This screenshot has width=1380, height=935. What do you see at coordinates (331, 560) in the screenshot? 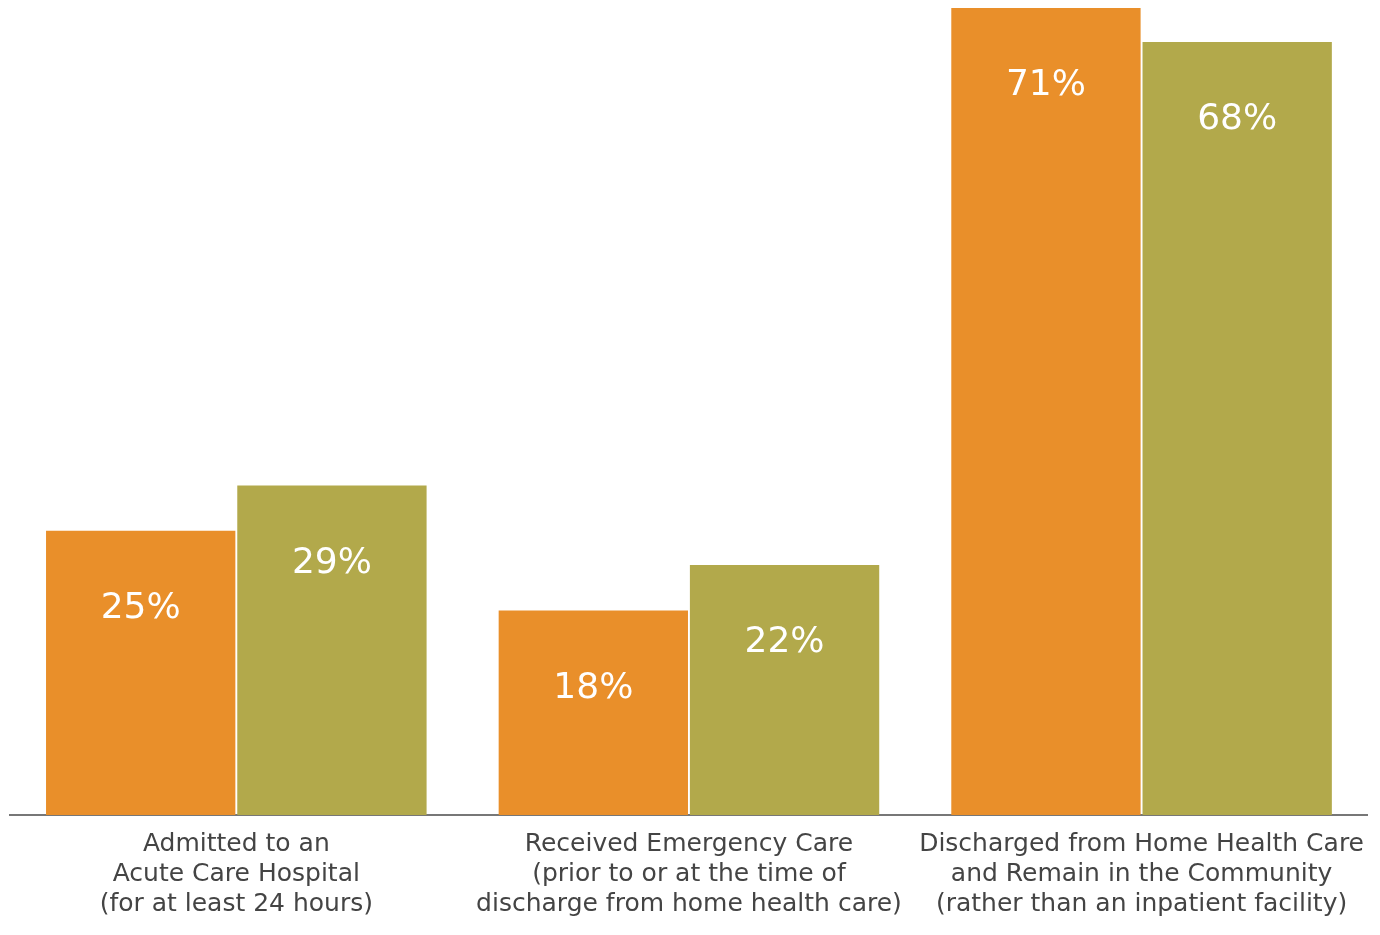
I see `data-label: 29%` at bounding box center [331, 560].